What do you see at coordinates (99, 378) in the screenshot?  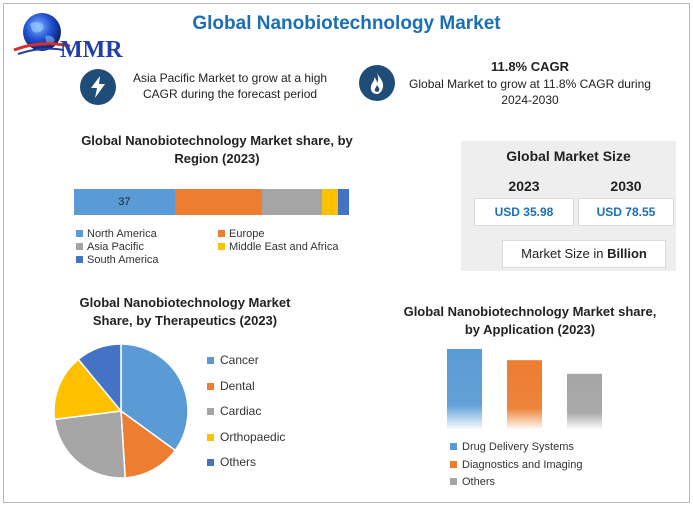 I see `pie-slice-others` at bounding box center [99, 378].